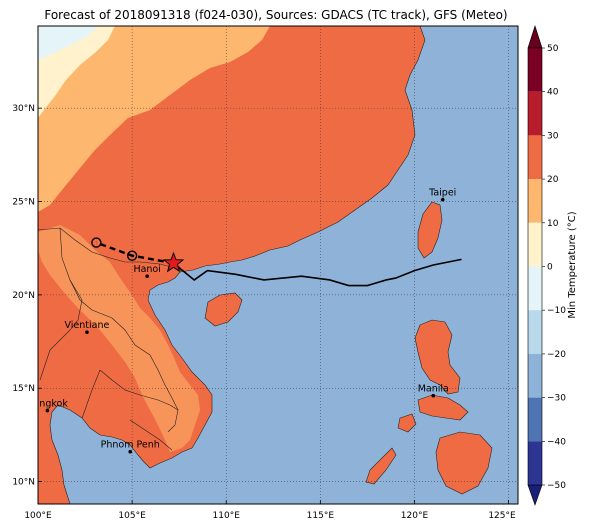 This screenshot has height=529, width=592. I want to click on mindoro-island, so click(407, 423).